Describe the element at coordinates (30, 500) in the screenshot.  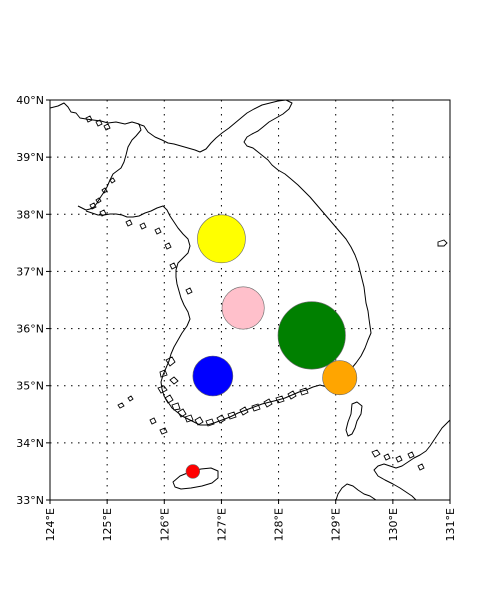
I see `lat-tick-label: 33°N` at that location.